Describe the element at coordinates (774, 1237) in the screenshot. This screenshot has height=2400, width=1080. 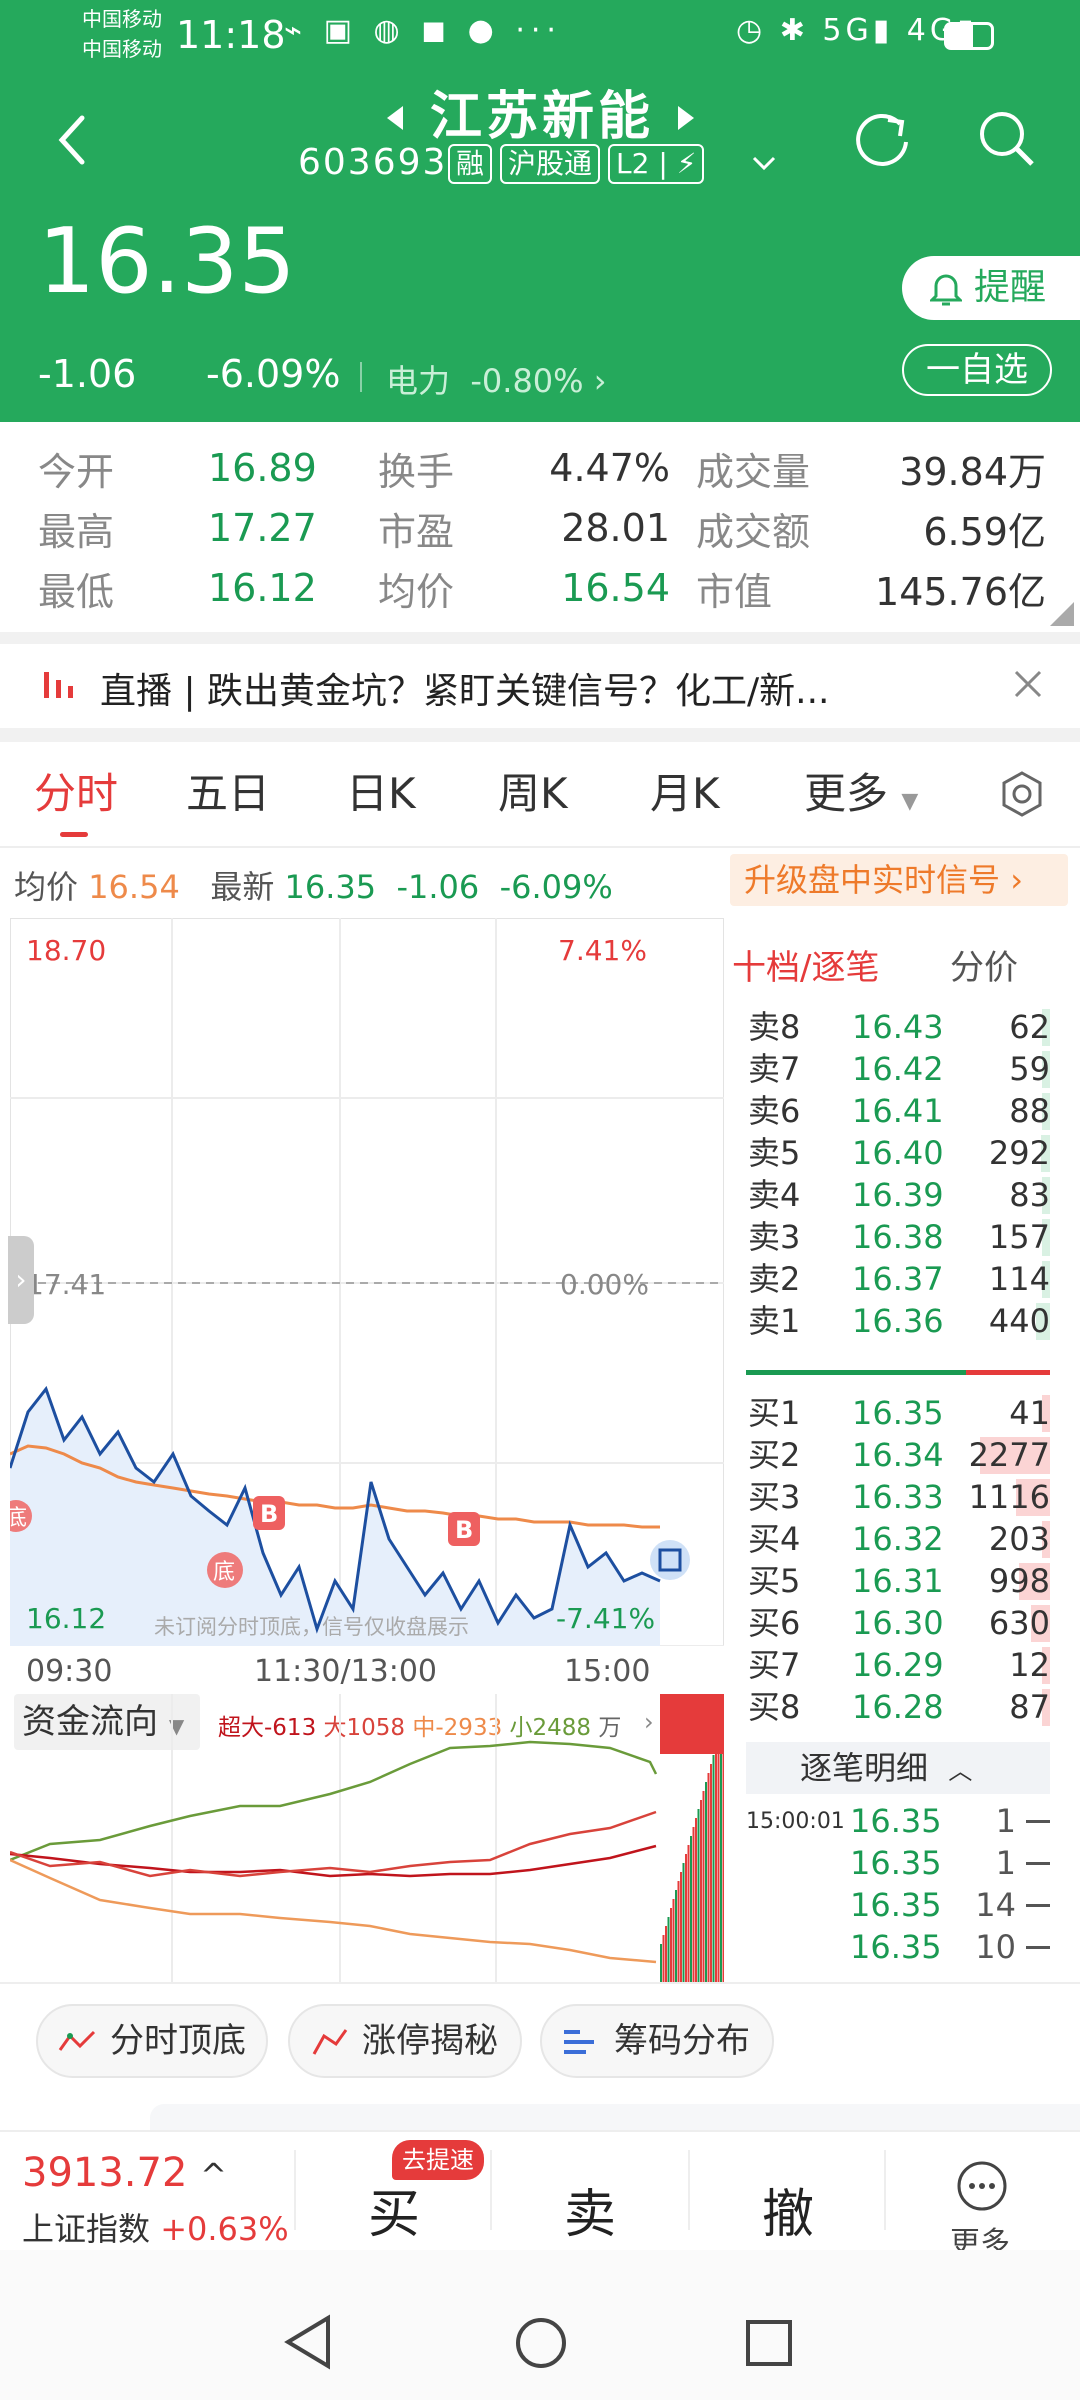
I see `level-label: 卖3` at that location.